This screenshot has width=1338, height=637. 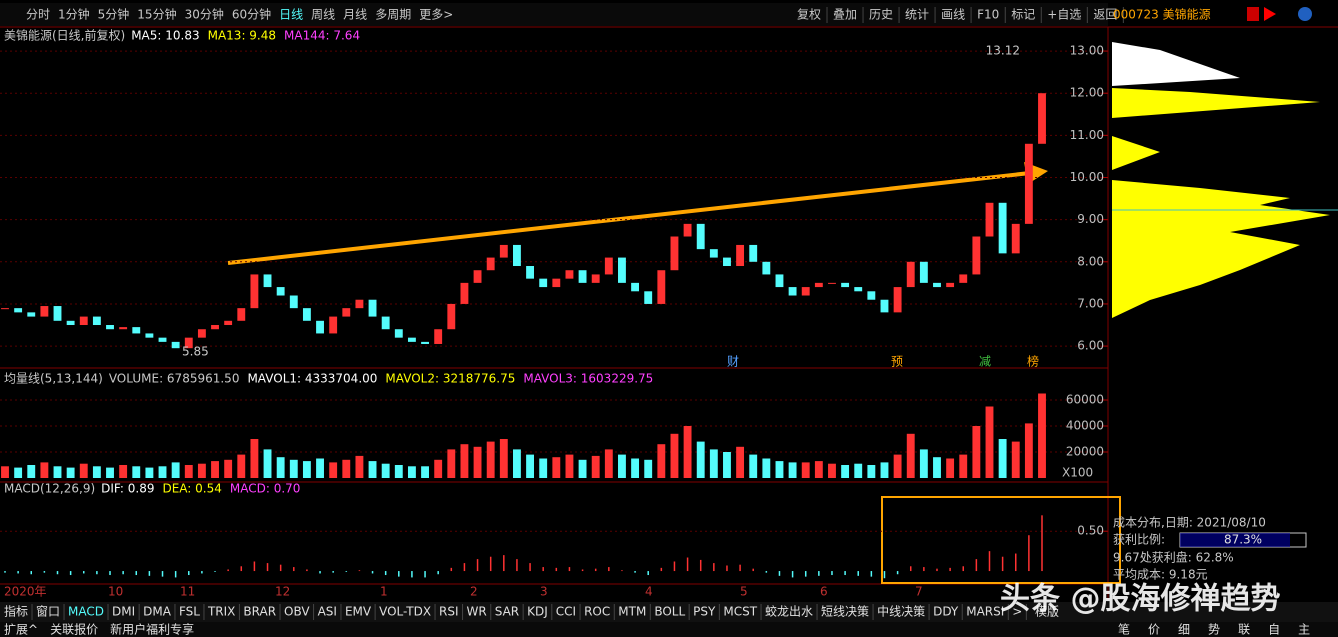 I want to click on indicator-tab: MCST, so click(x=740, y=612).